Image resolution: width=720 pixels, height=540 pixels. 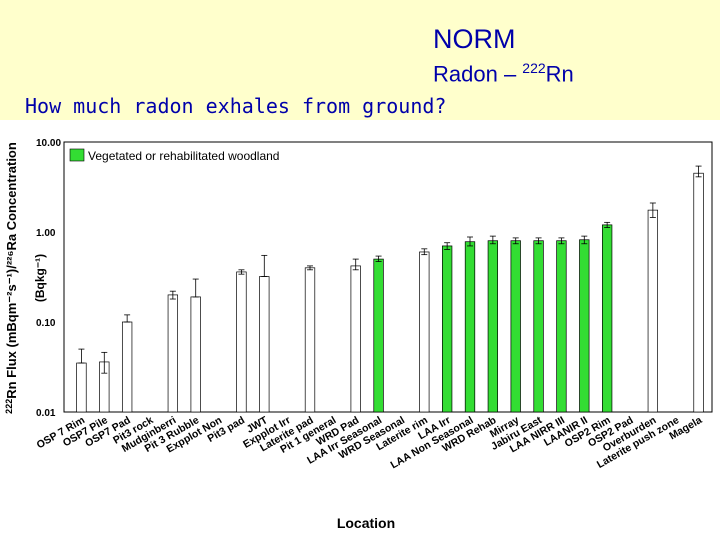 I want to click on subtitle-element: Rn, so click(x=559, y=74).